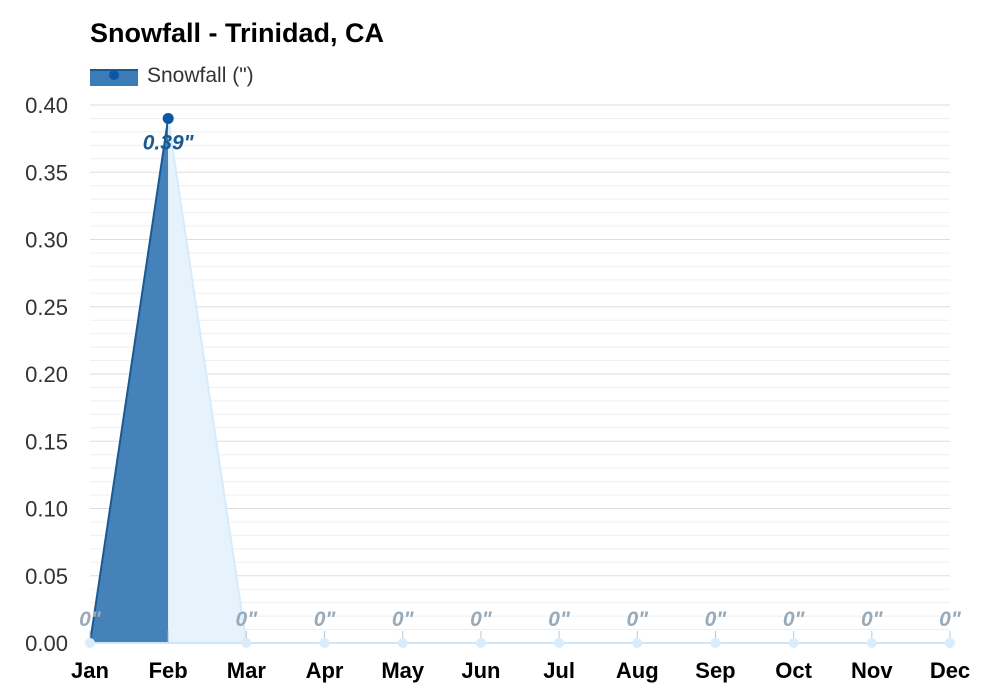 This screenshot has width=1000, height=700. I want to click on legend-marker, so click(114, 75).